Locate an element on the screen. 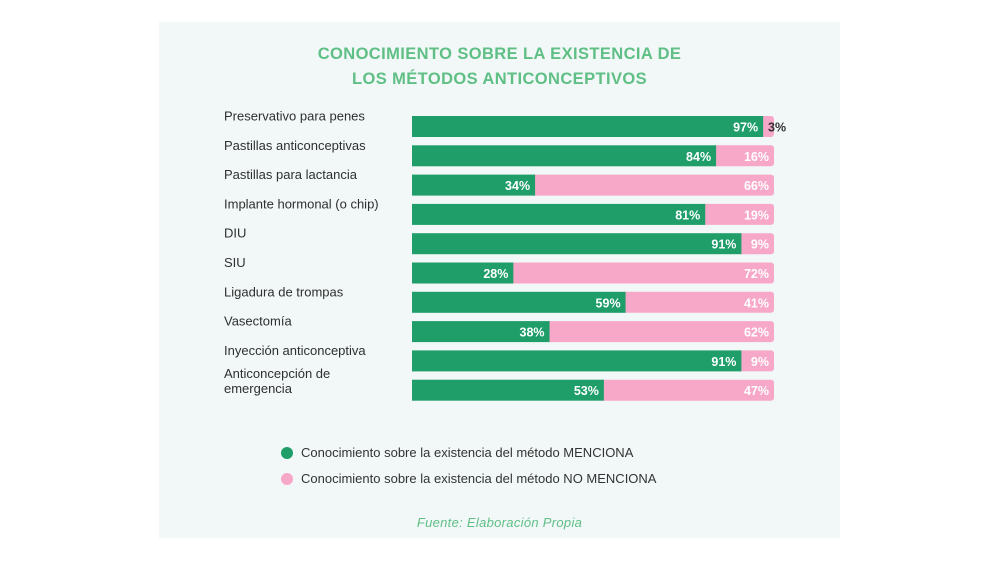 Image resolution: width=1000 pixels, height=563 pixels. bar-no-menciona-diu is located at coordinates (755, 244).